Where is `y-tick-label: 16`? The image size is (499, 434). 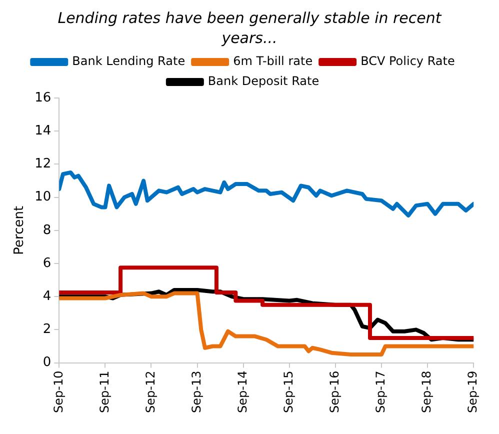 y-tick-label: 16 is located at coordinates (43, 98).